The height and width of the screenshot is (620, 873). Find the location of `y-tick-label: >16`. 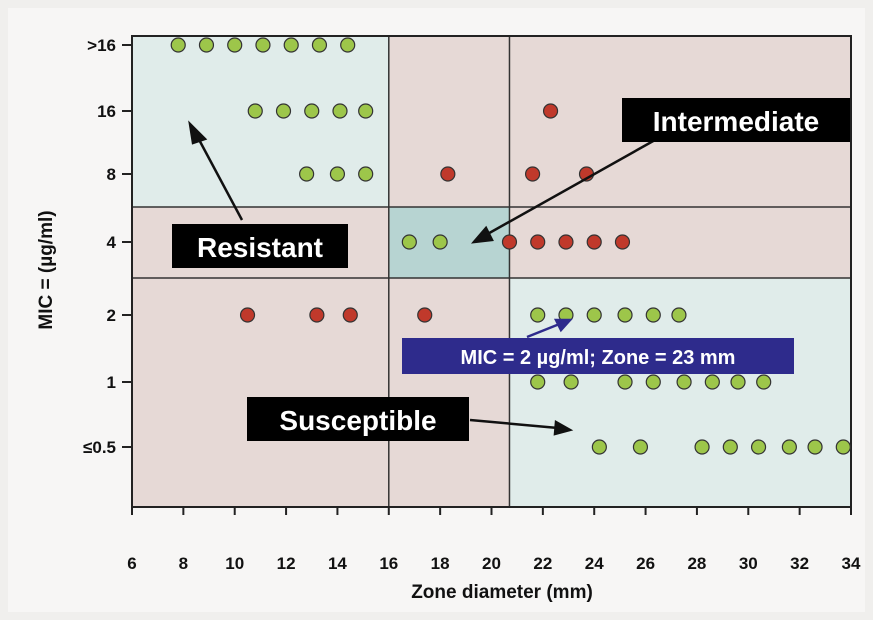

y-tick-label: >16 is located at coordinates (101, 45).